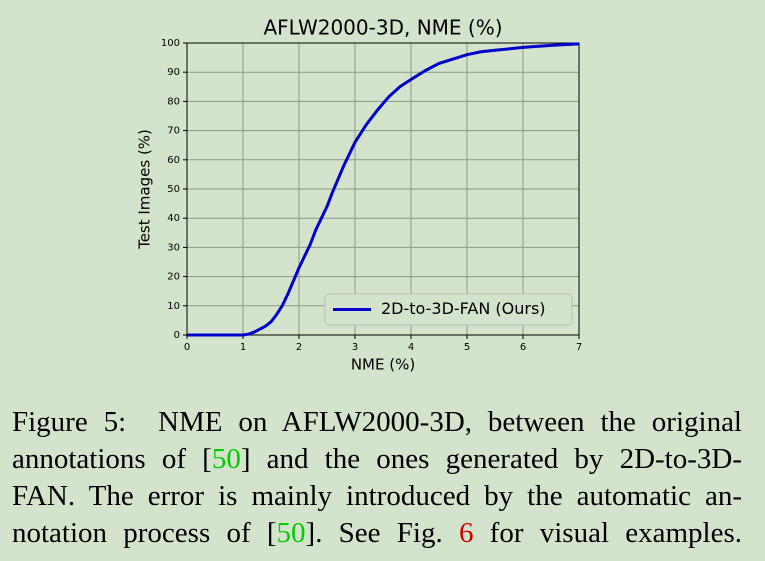 The height and width of the screenshot is (561, 765). I want to click on x-tick-label: 1, so click(243, 347).